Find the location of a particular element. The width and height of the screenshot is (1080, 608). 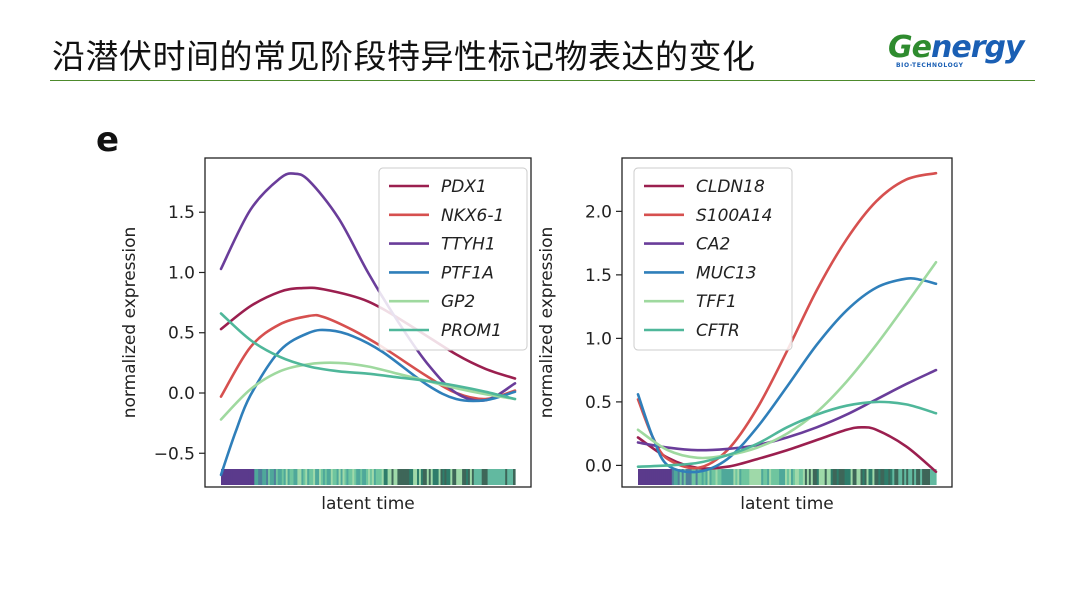

legend-label: S100A14 is located at coordinates (734, 216).